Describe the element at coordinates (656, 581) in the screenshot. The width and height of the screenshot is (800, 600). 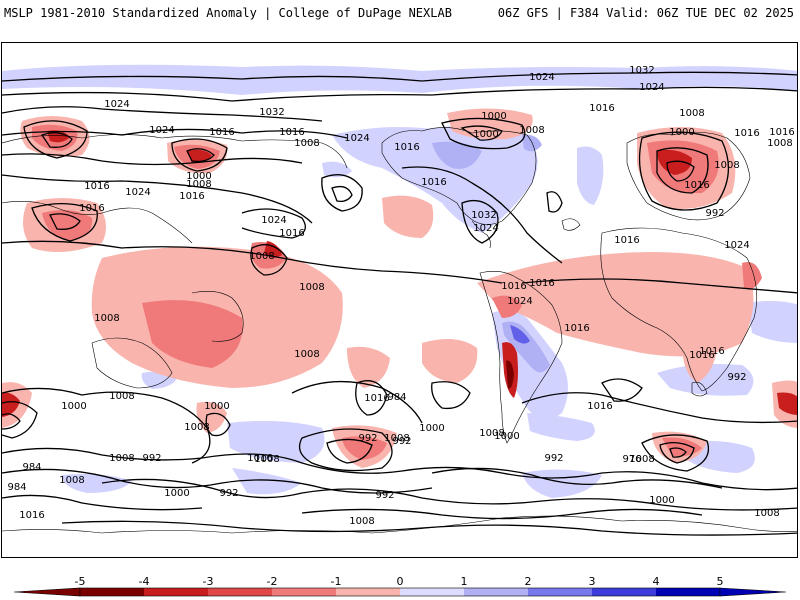
I see `colorbar-tick: 4` at that location.